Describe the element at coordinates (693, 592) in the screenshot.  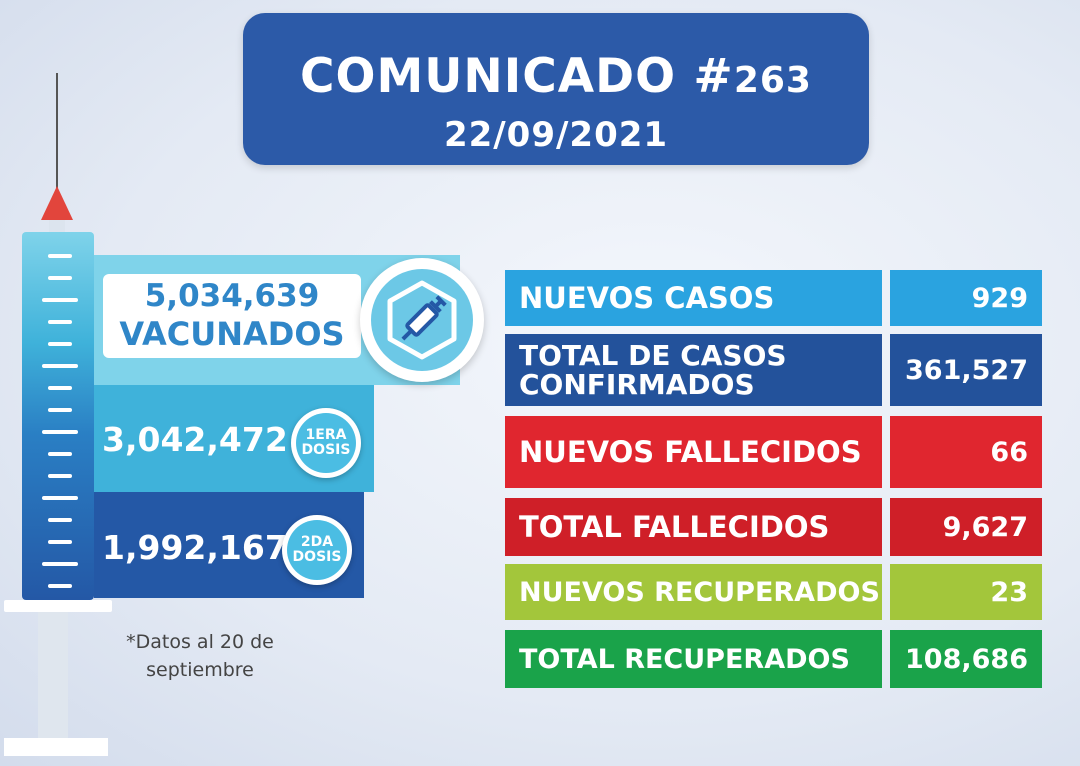
I see `stat-label-nuevos-recuperados: NUEVOS RECUPERADOS` at that location.